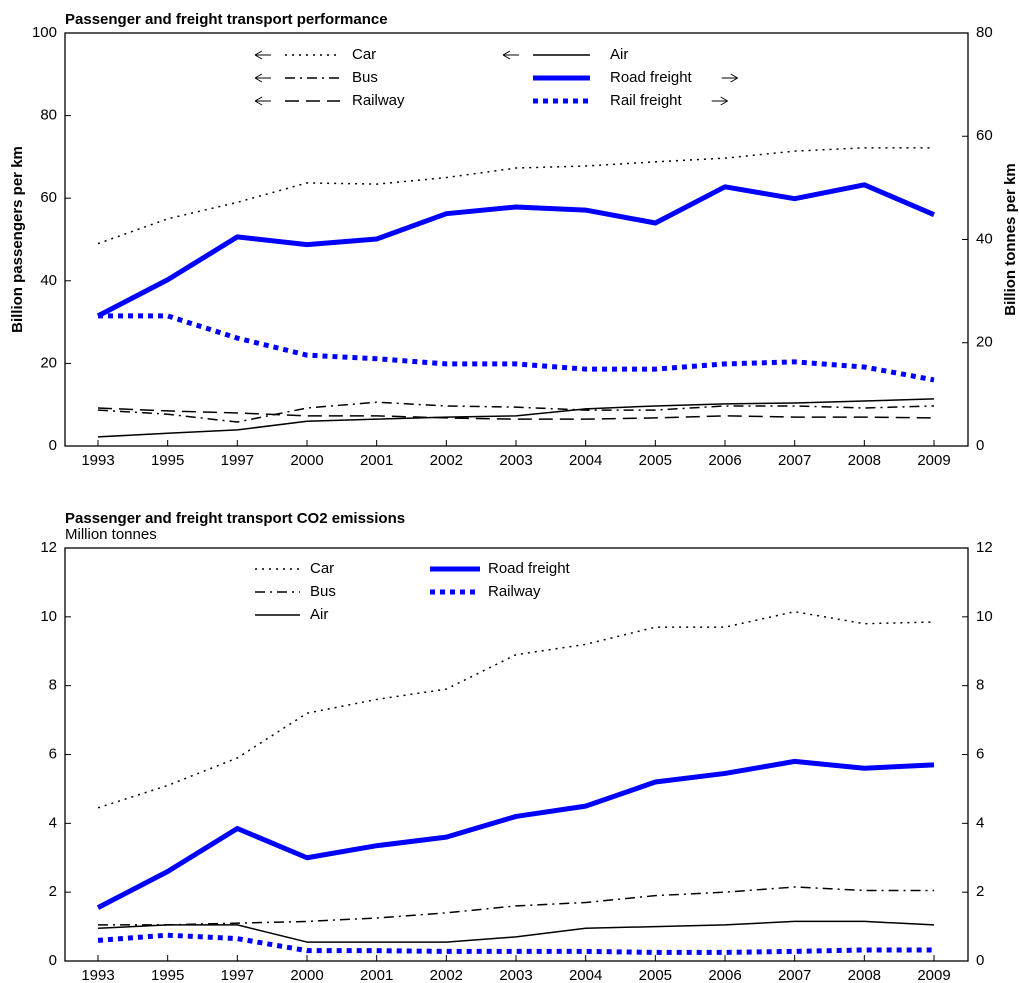 Image resolution: width=1019 pixels, height=983 pixels. Describe the element at coordinates (984, 616) in the screenshot. I see `y2-tick-label: 10` at that location.